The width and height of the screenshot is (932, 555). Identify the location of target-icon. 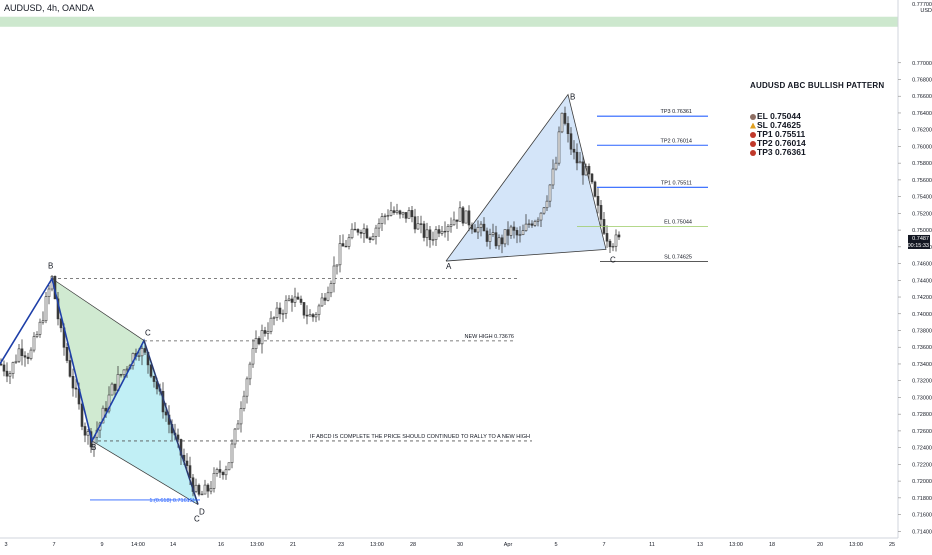
(753, 152).